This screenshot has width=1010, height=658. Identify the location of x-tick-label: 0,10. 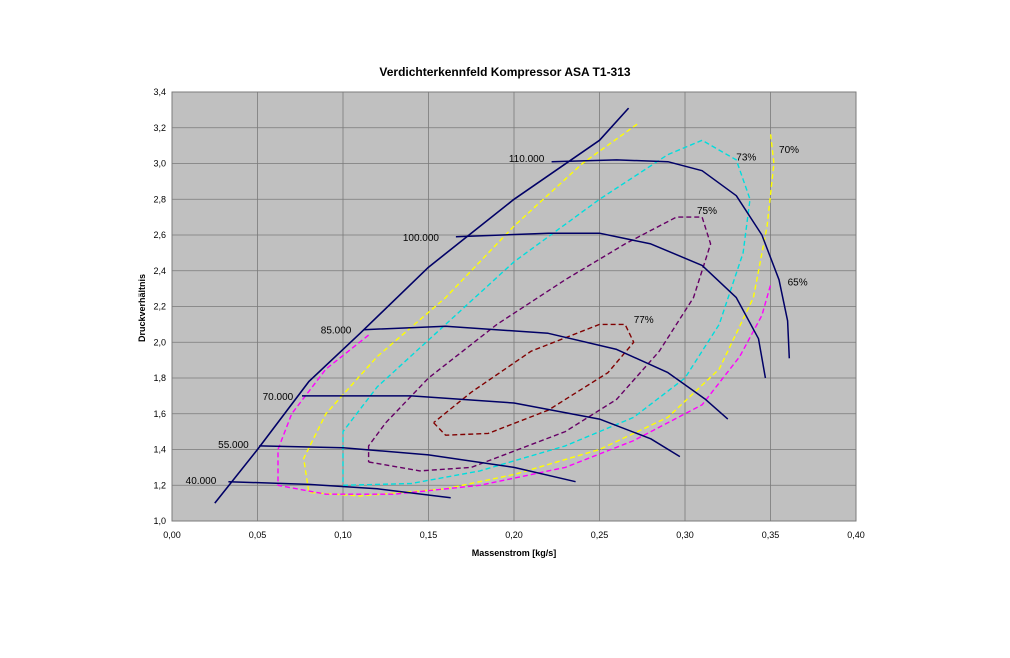
(343, 535).